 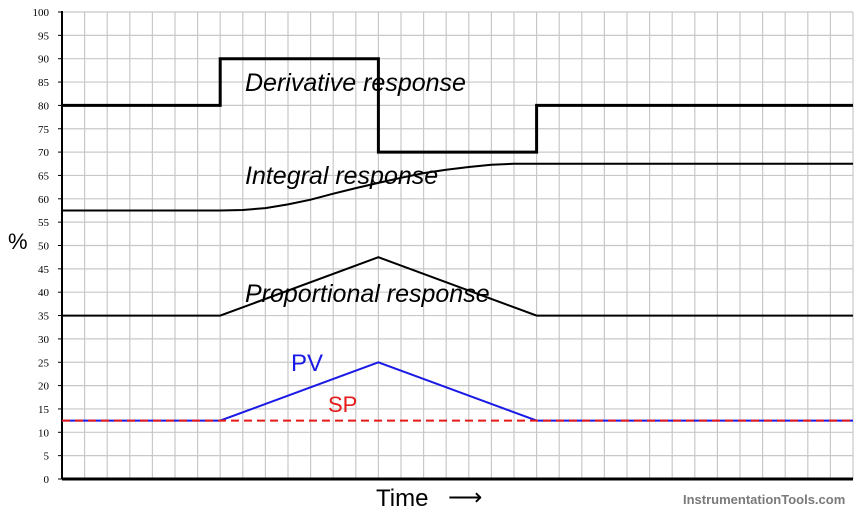 I want to click on y-tick-label: 60, so click(x=44, y=200).